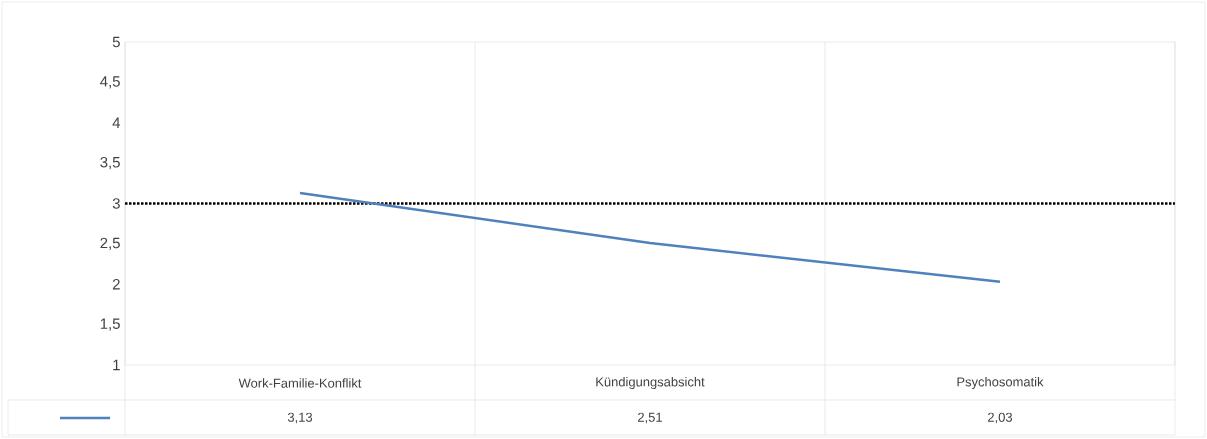 The height and width of the screenshot is (439, 1207). Describe the element at coordinates (300, 383) in the screenshot. I see `x-tick-label: Work-Familie-Konflikt` at that location.